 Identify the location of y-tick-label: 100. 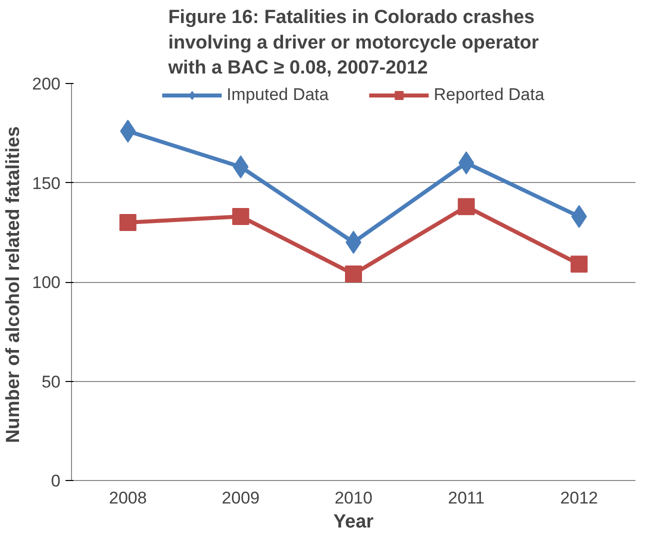
(46, 282).